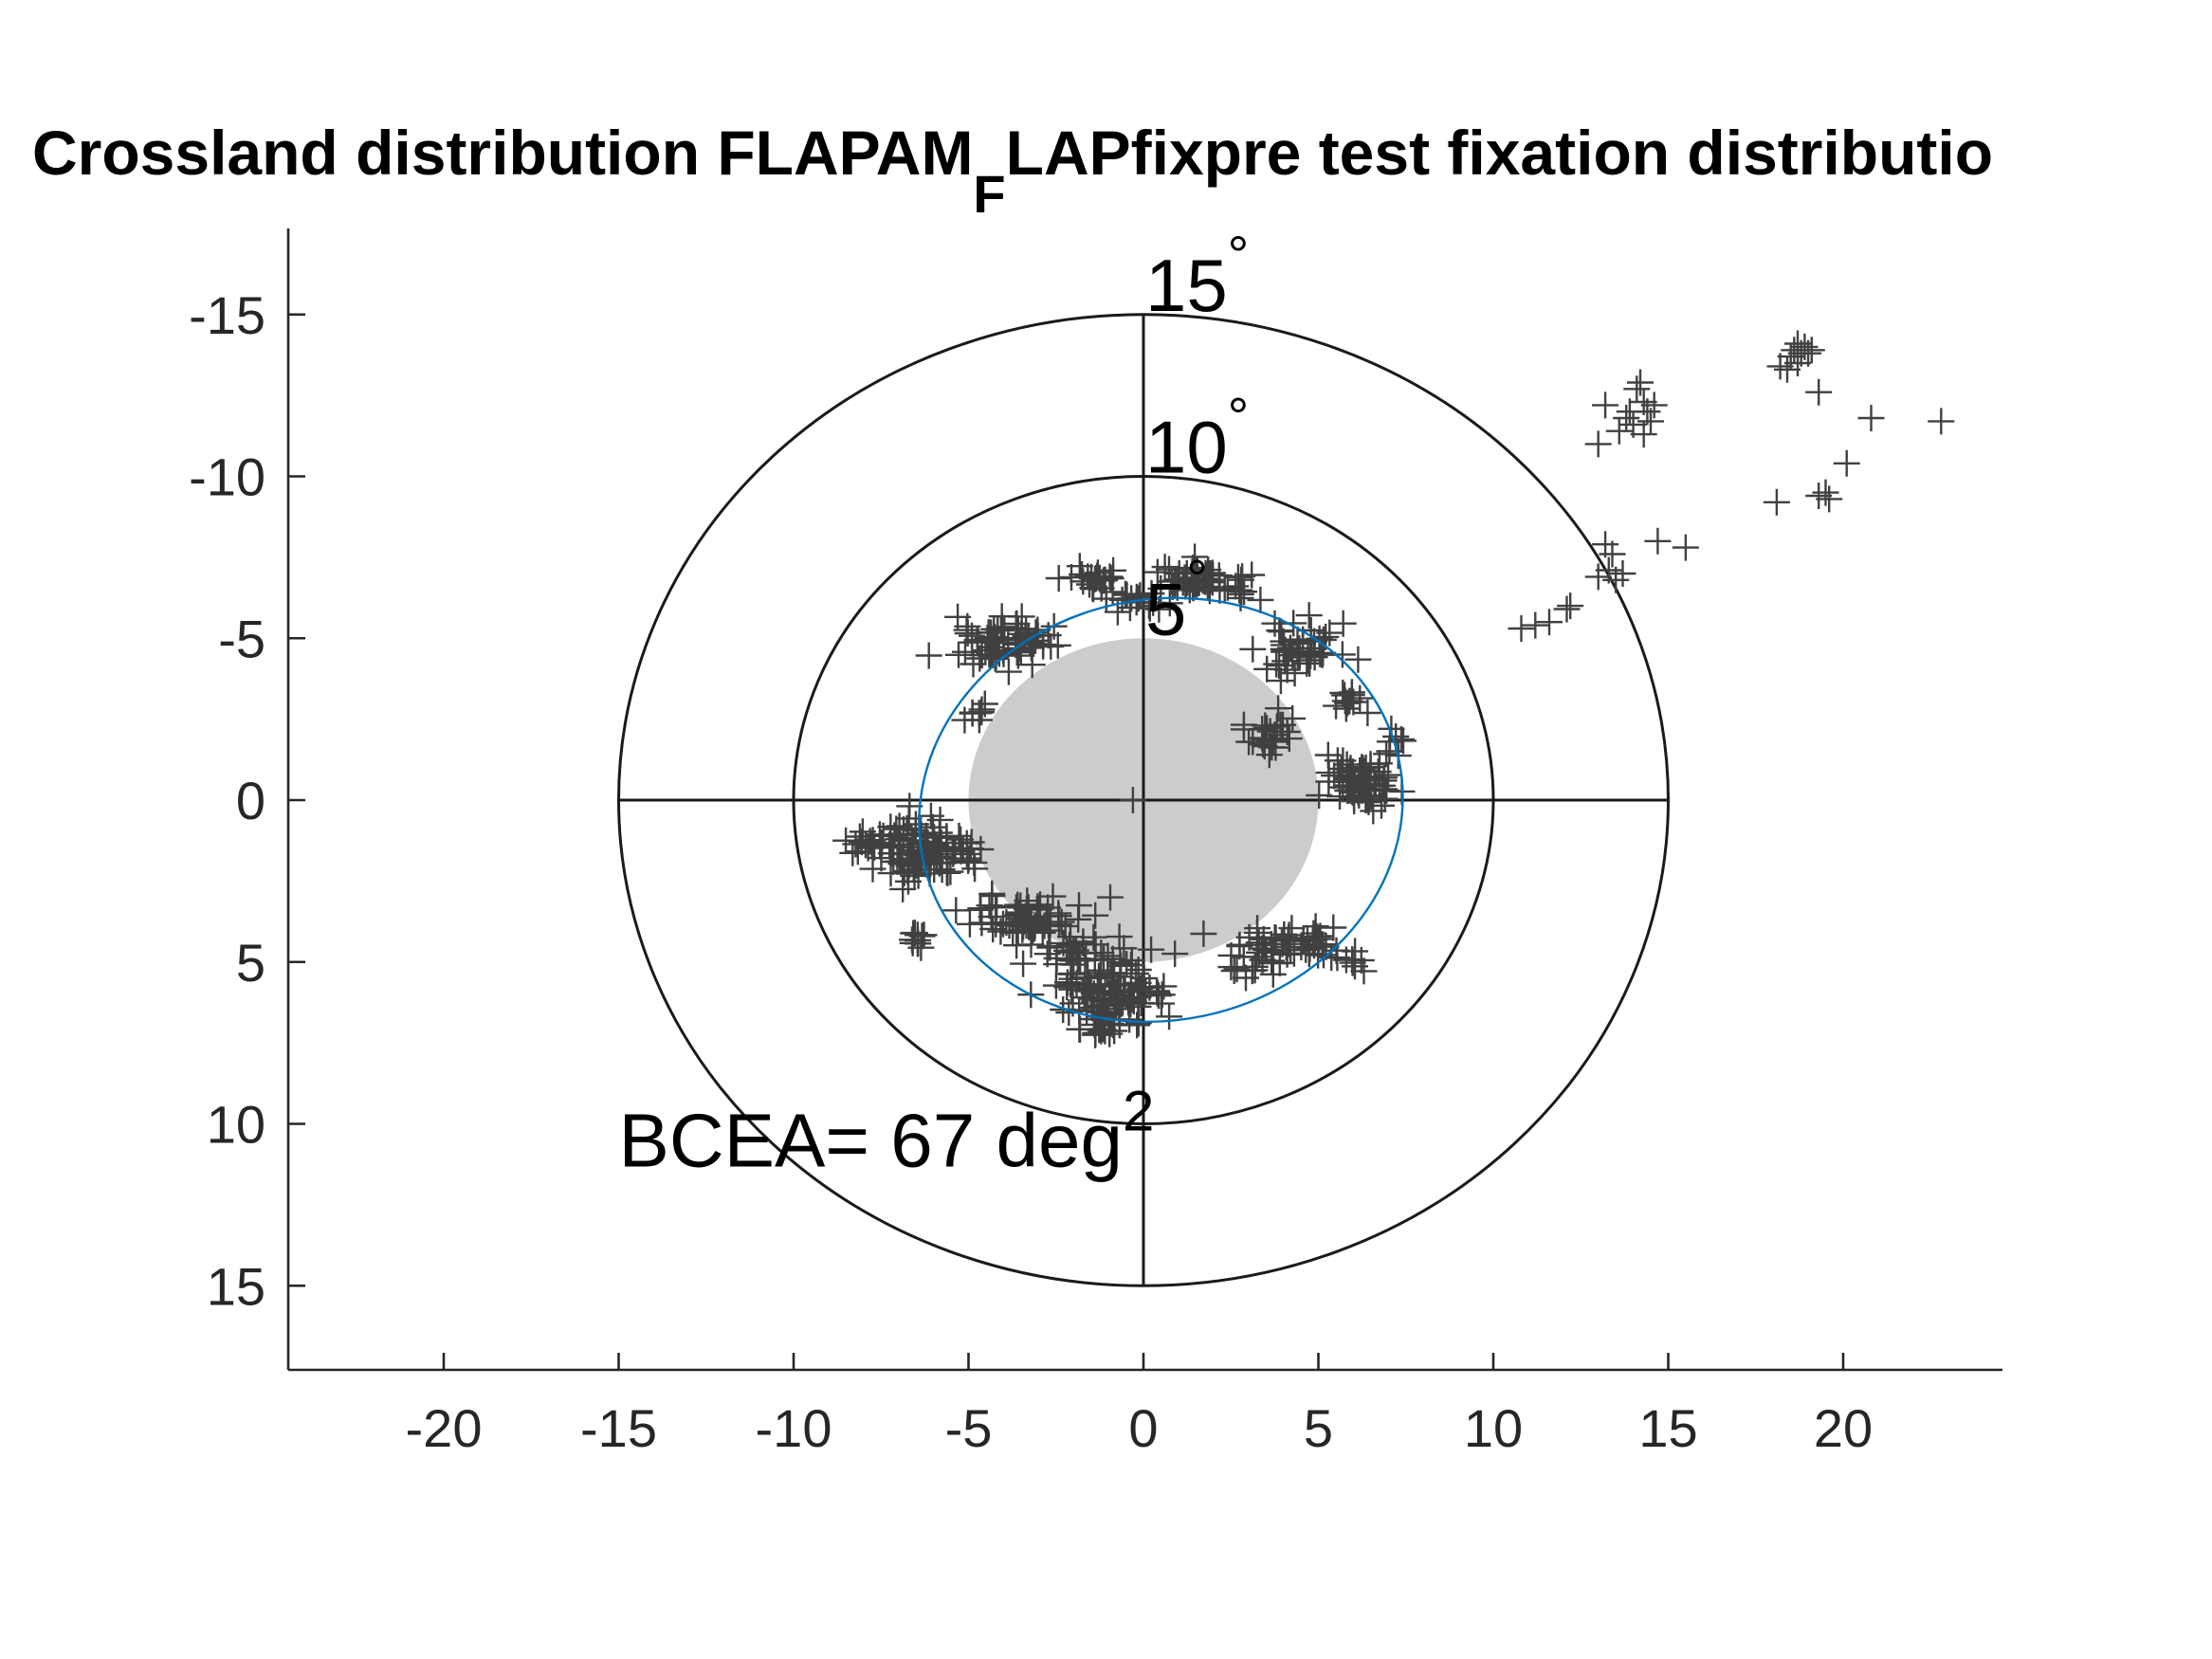 The width and height of the screenshot is (2212, 1659). I want to click on ring-labels-layer: 15° 10° 5°, so click(1197, 438).